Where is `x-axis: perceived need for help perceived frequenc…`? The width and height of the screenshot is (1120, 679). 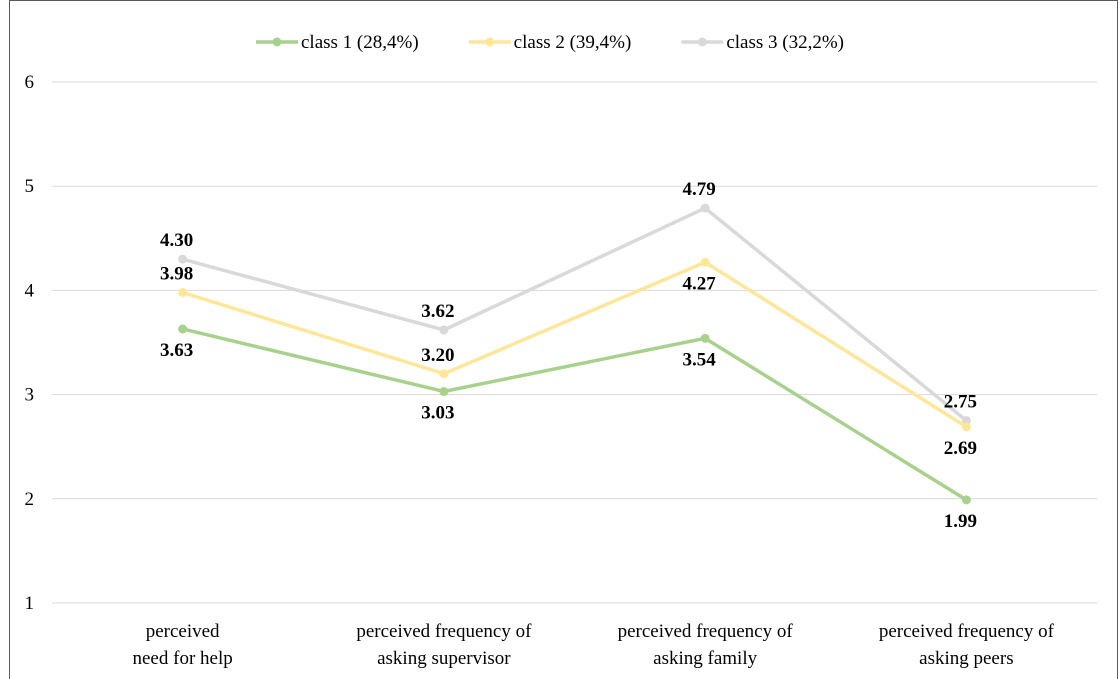
x-axis: perceived need for help perceived frequenc… is located at coordinates (594, 645).